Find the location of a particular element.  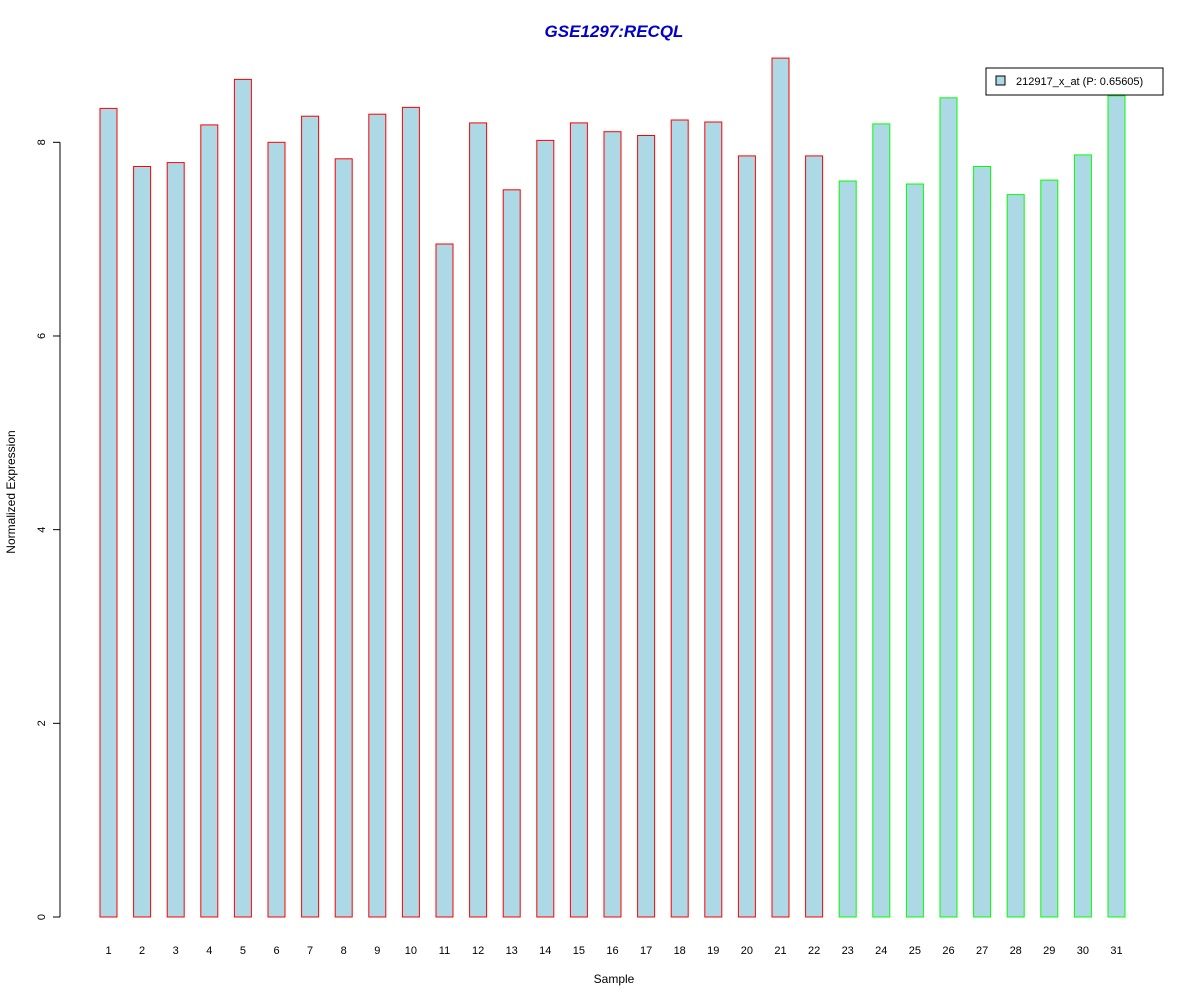

x-tick-label: 8 is located at coordinates (344, 951).